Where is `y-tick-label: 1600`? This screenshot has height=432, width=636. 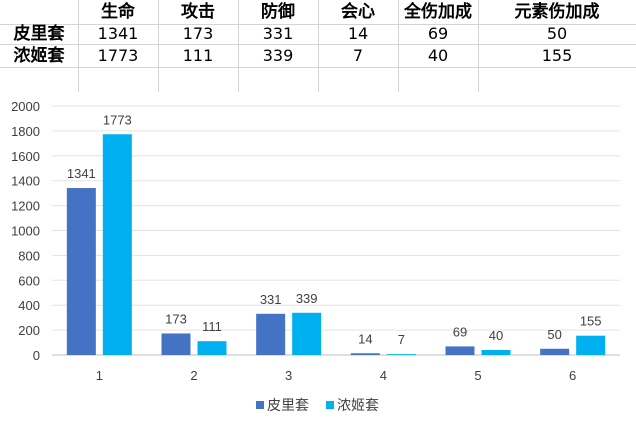
y-tick-label: 1600 is located at coordinates (25, 156).